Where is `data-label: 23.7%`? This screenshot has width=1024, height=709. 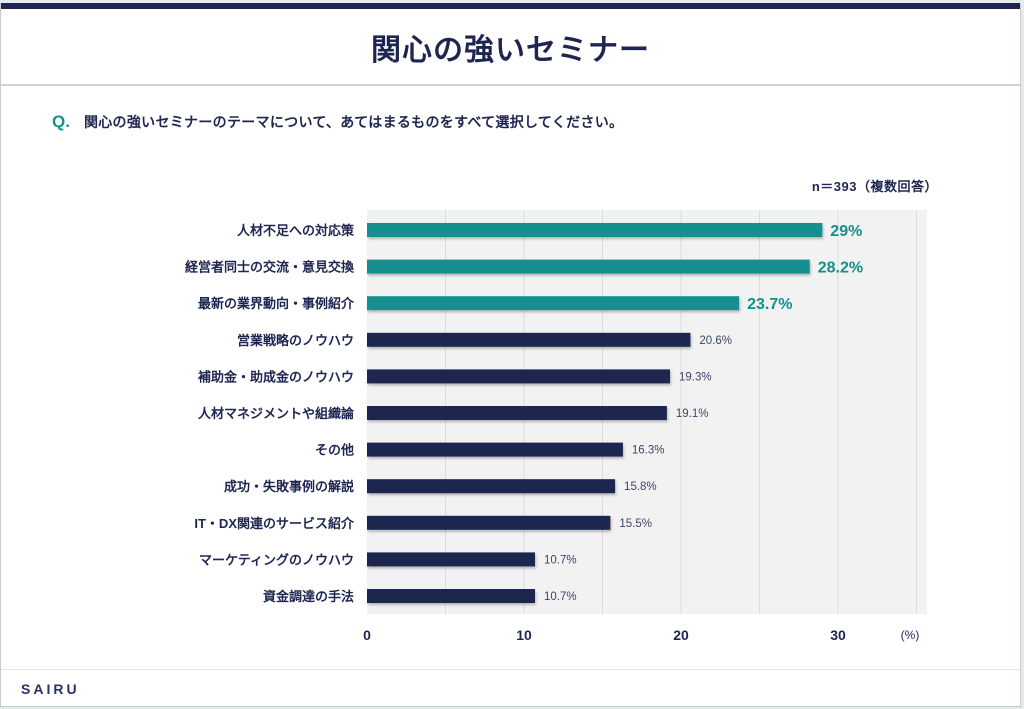 data-label: 23.7% is located at coordinates (769, 304).